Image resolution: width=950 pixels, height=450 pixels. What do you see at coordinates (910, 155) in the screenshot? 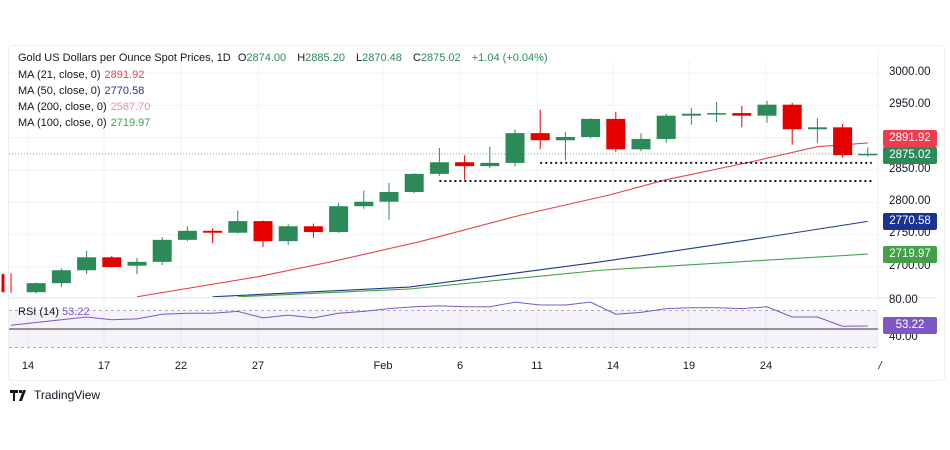
I see `last-price-tag: 2875.02` at bounding box center [910, 155].